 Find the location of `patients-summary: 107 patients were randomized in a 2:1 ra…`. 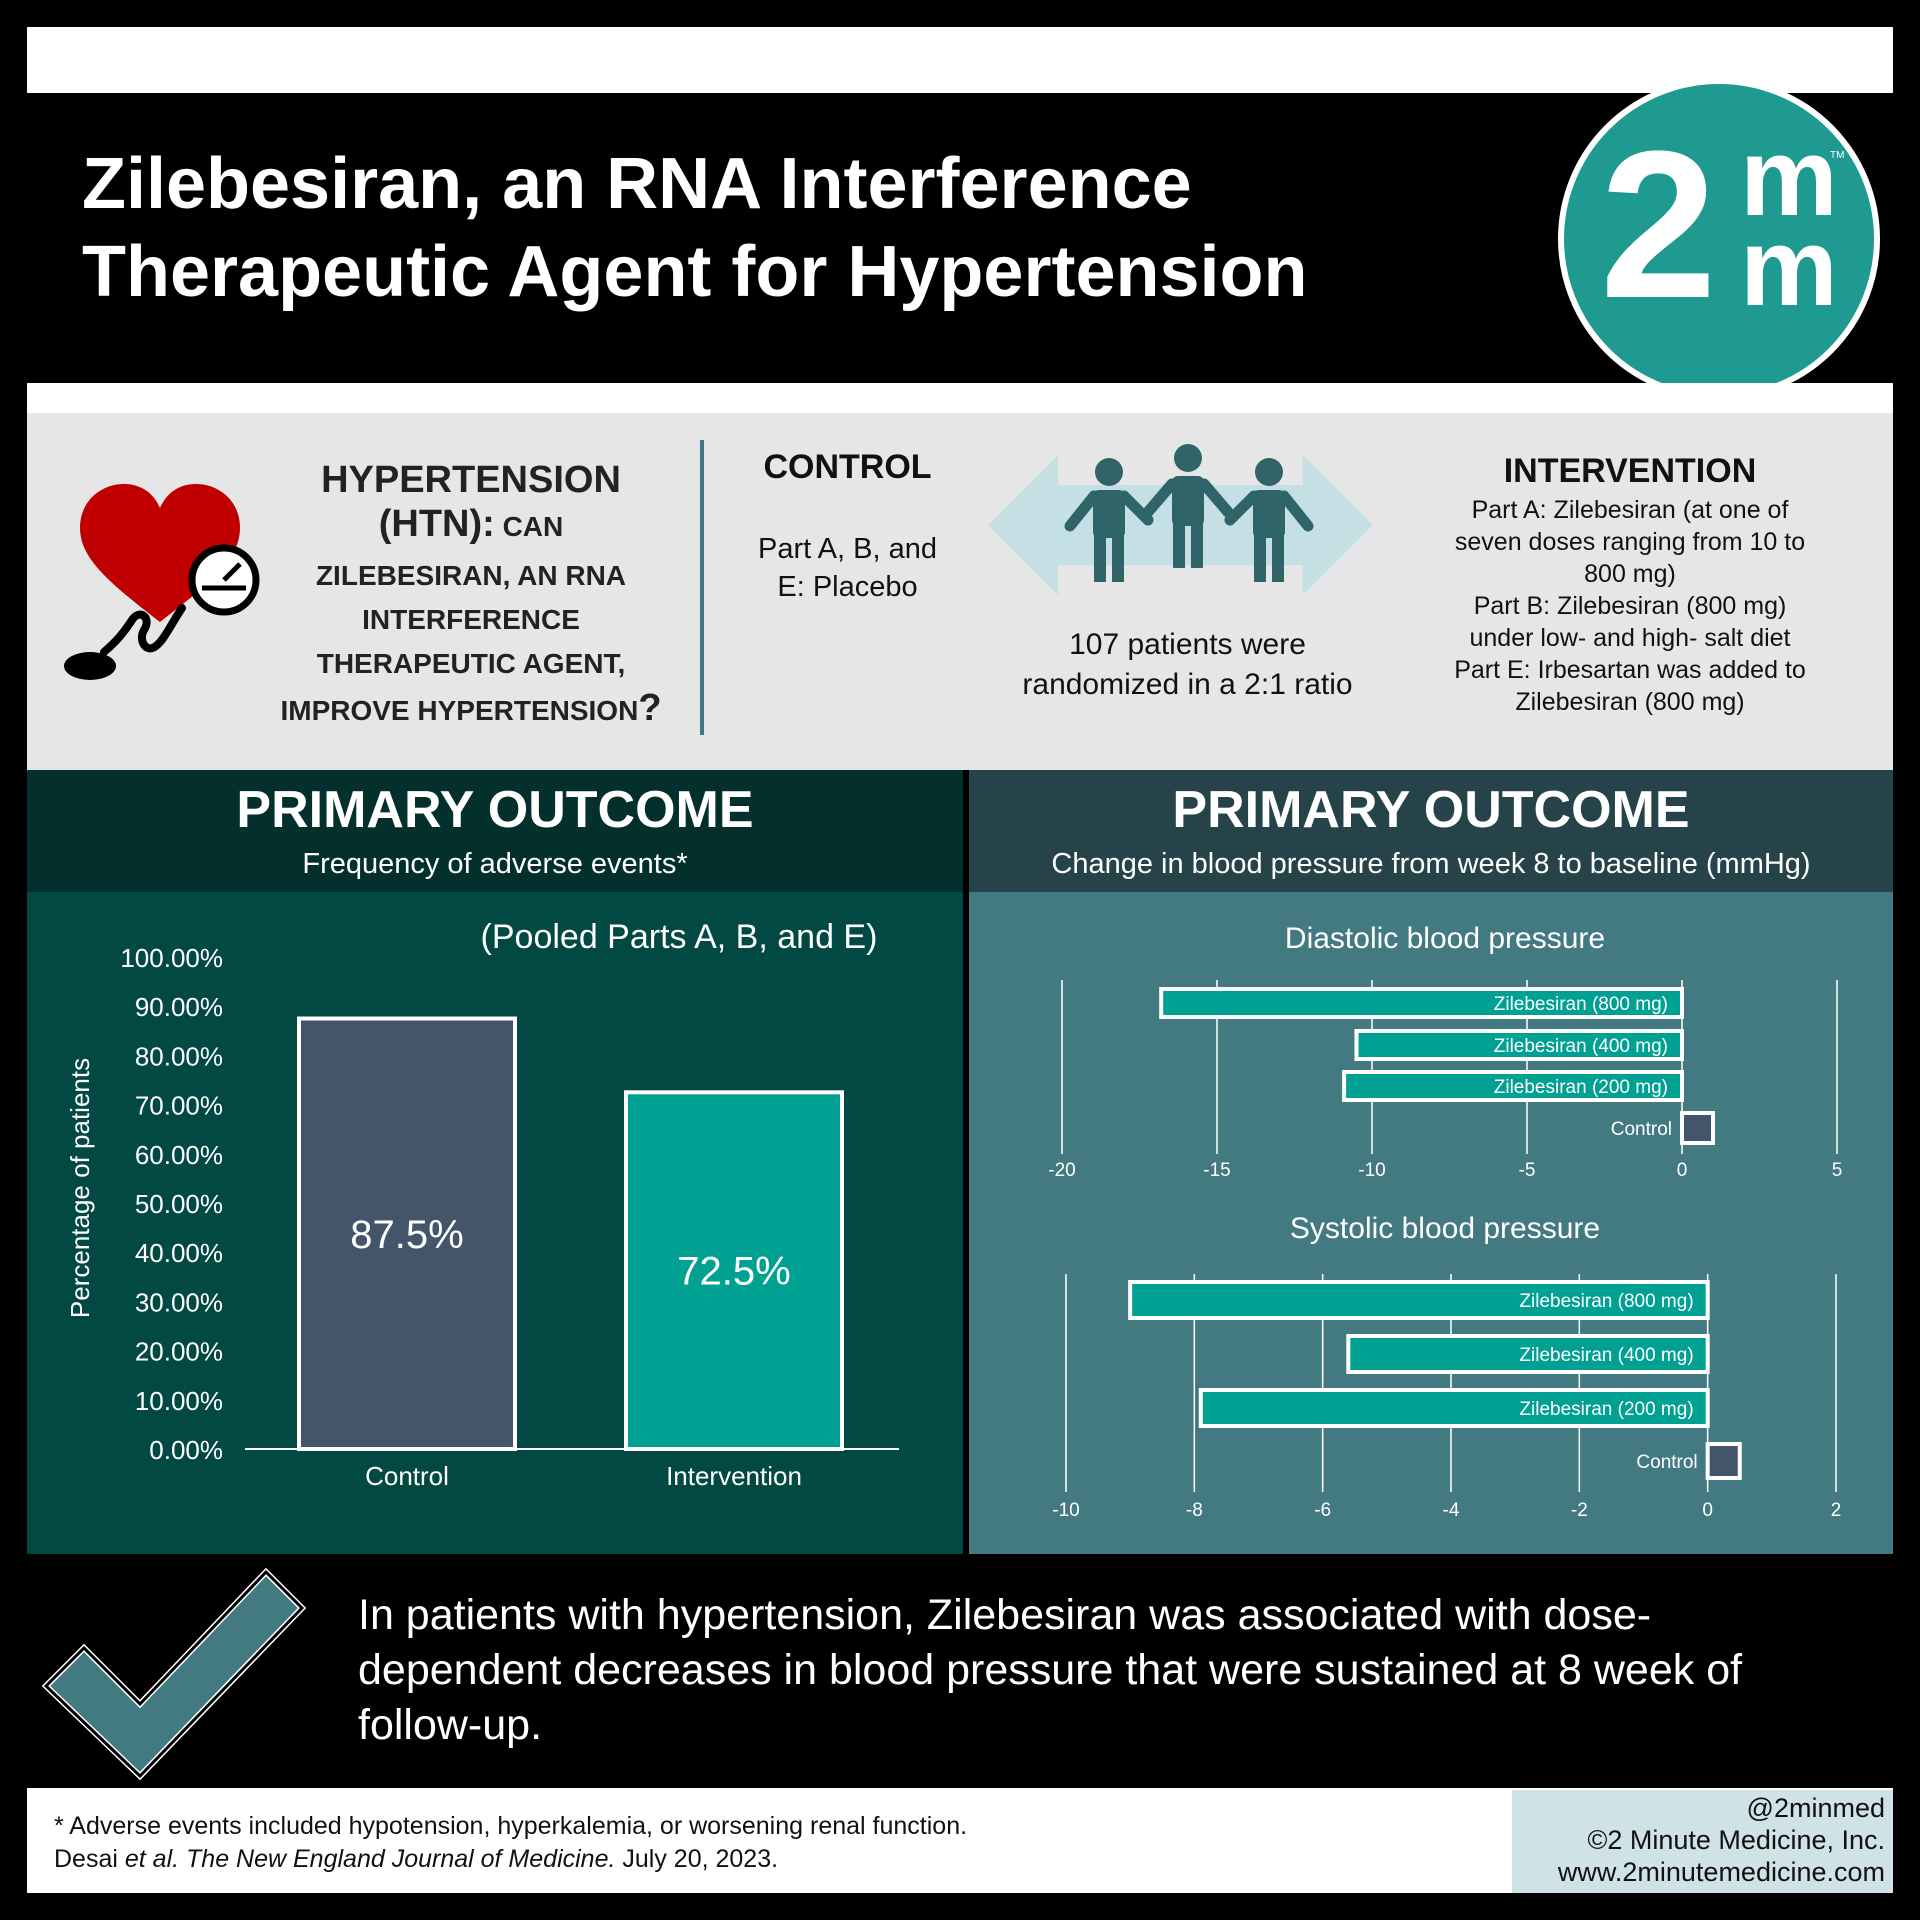

patients-summary: 107 patients were randomized in a 2:1 ra… is located at coordinates (1187, 664).